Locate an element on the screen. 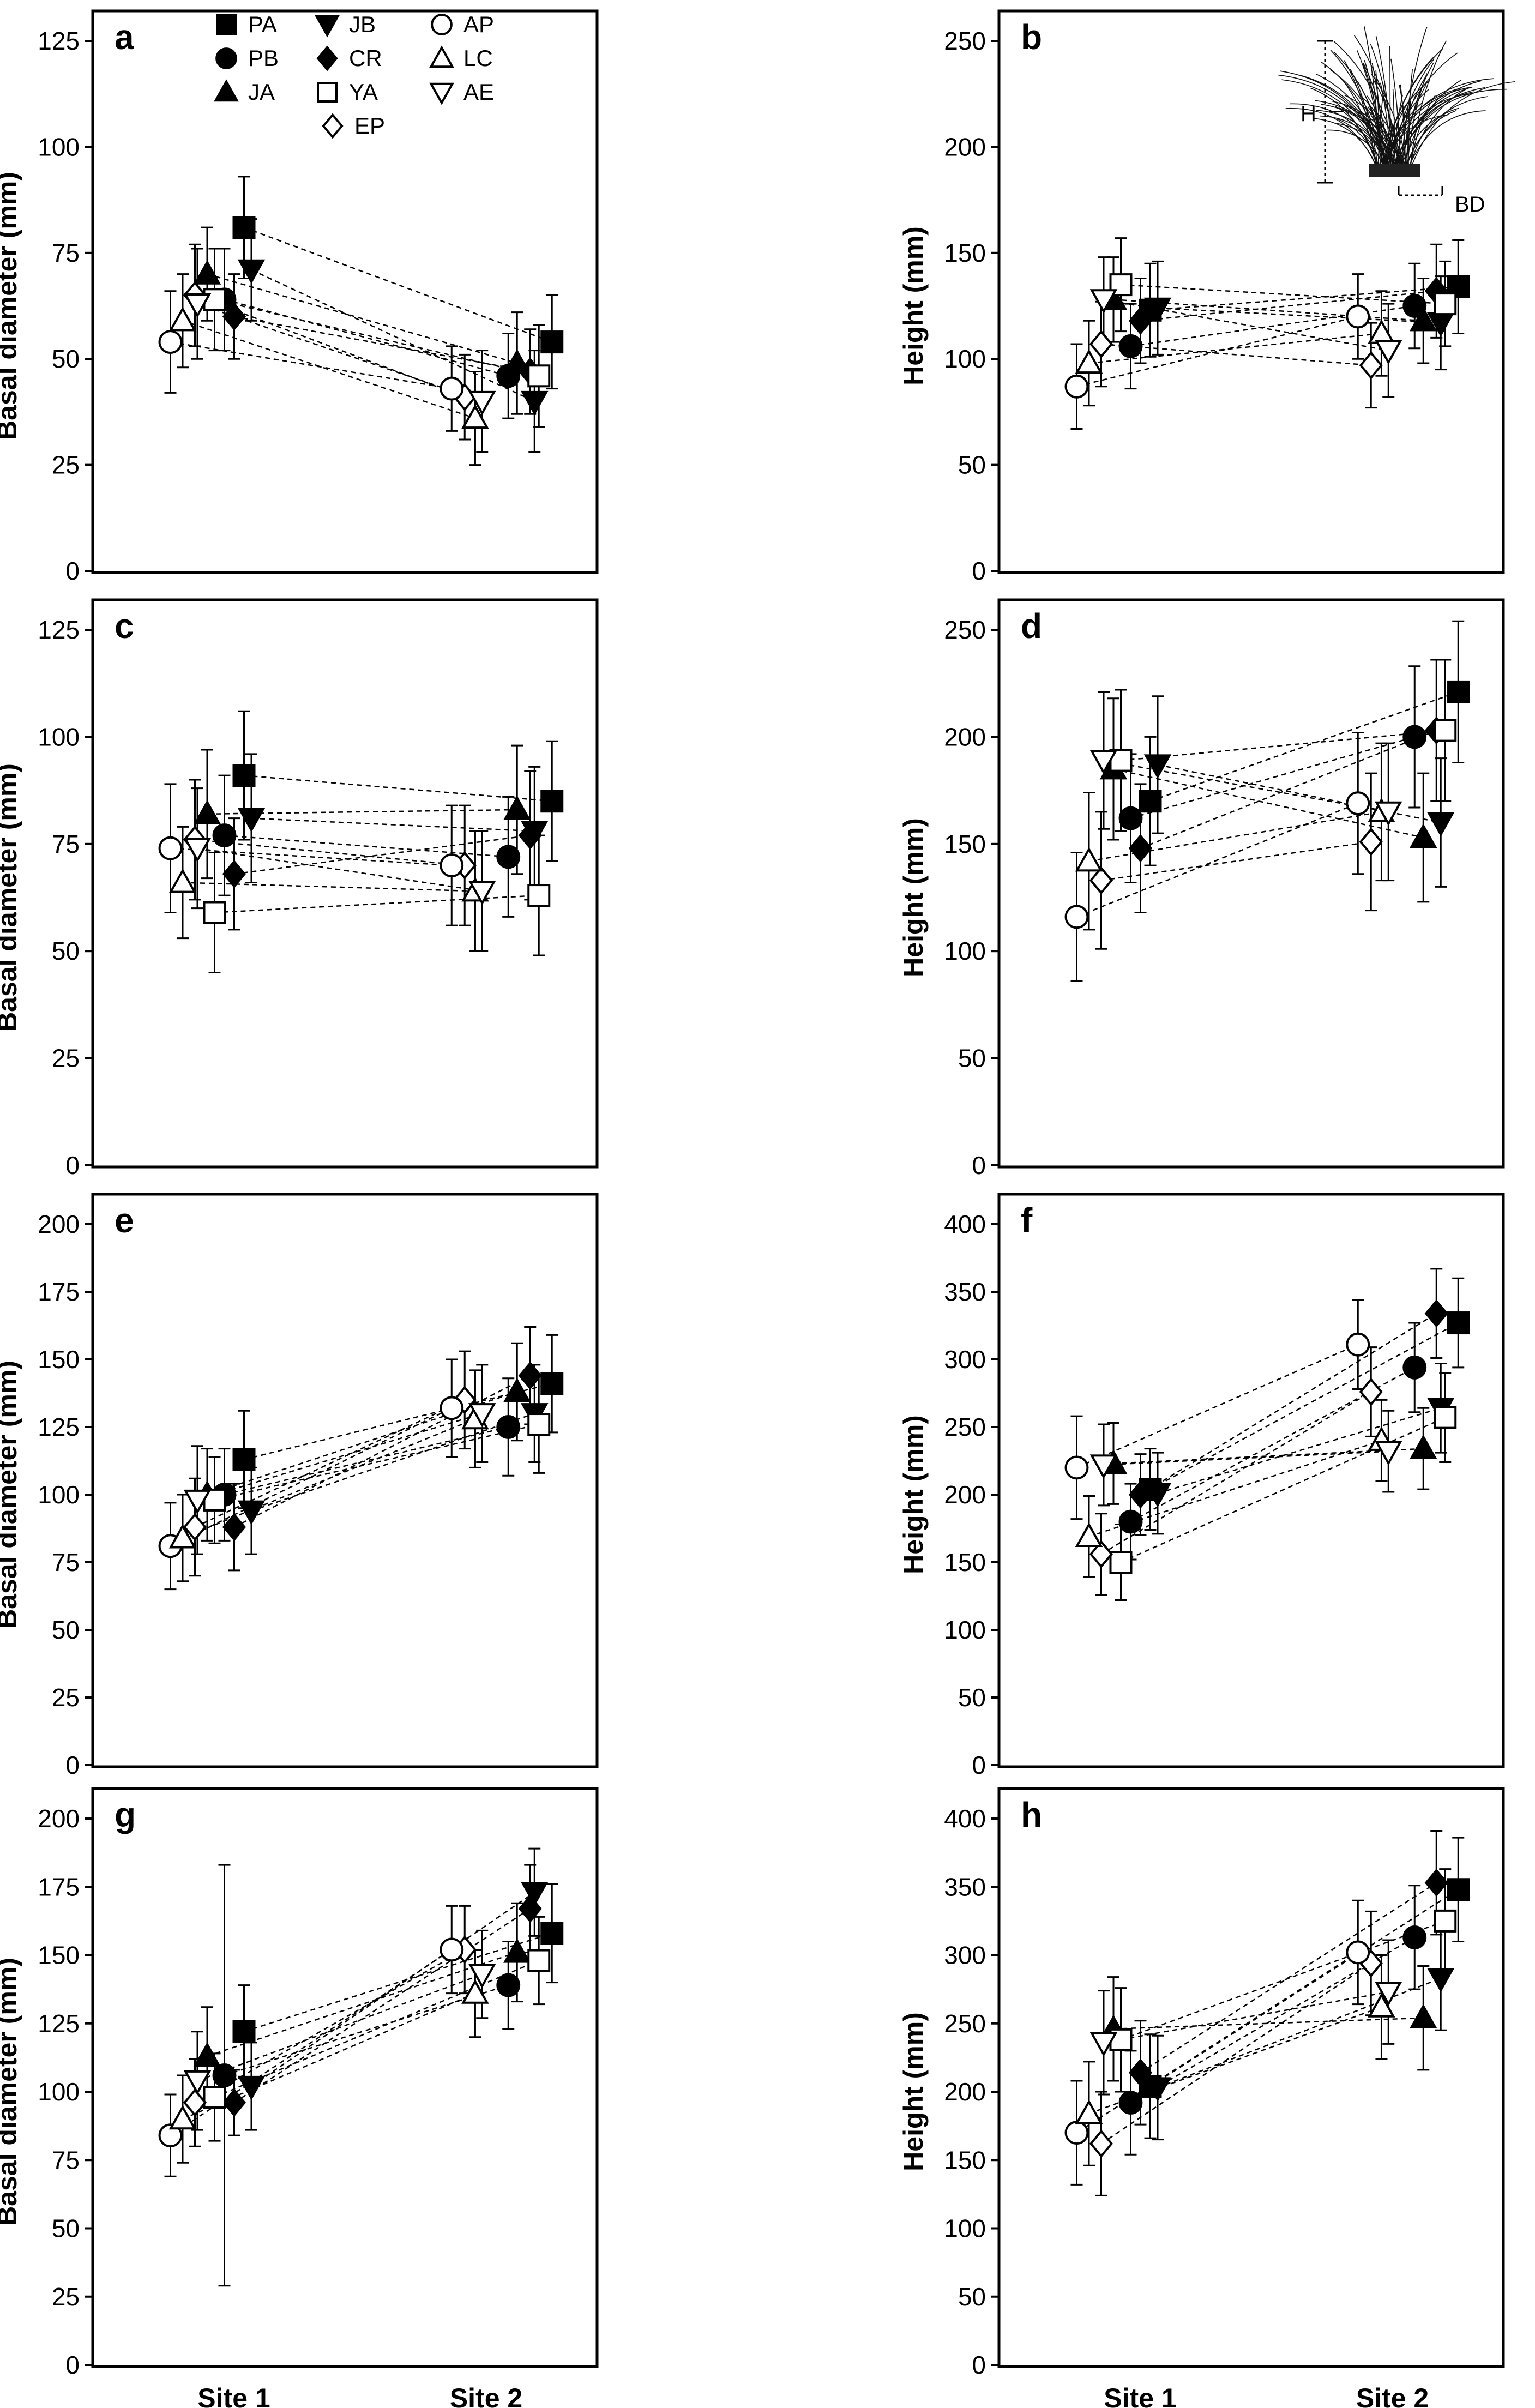  legend-marker-LC is located at coordinates (441, 56).